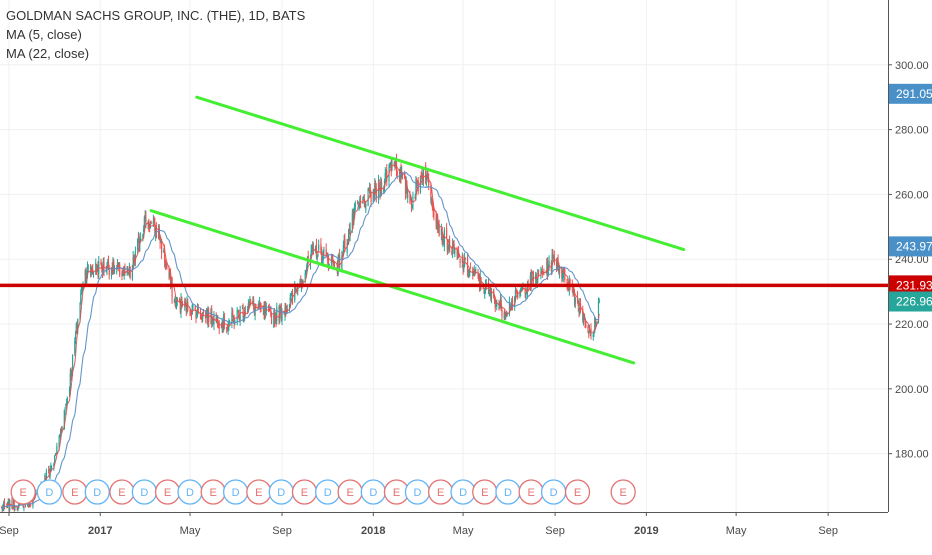 The image size is (932, 555). Describe the element at coordinates (828, 531) in the screenshot. I see `time-tick-label: Sep` at that location.